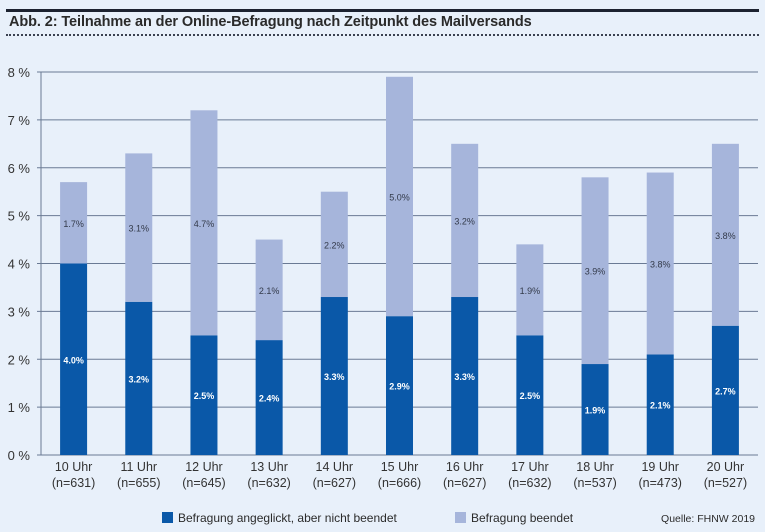 This screenshot has width=765, height=532. Describe the element at coordinates (382, 35) in the screenshot. I see `title-dotted-rule` at that location.